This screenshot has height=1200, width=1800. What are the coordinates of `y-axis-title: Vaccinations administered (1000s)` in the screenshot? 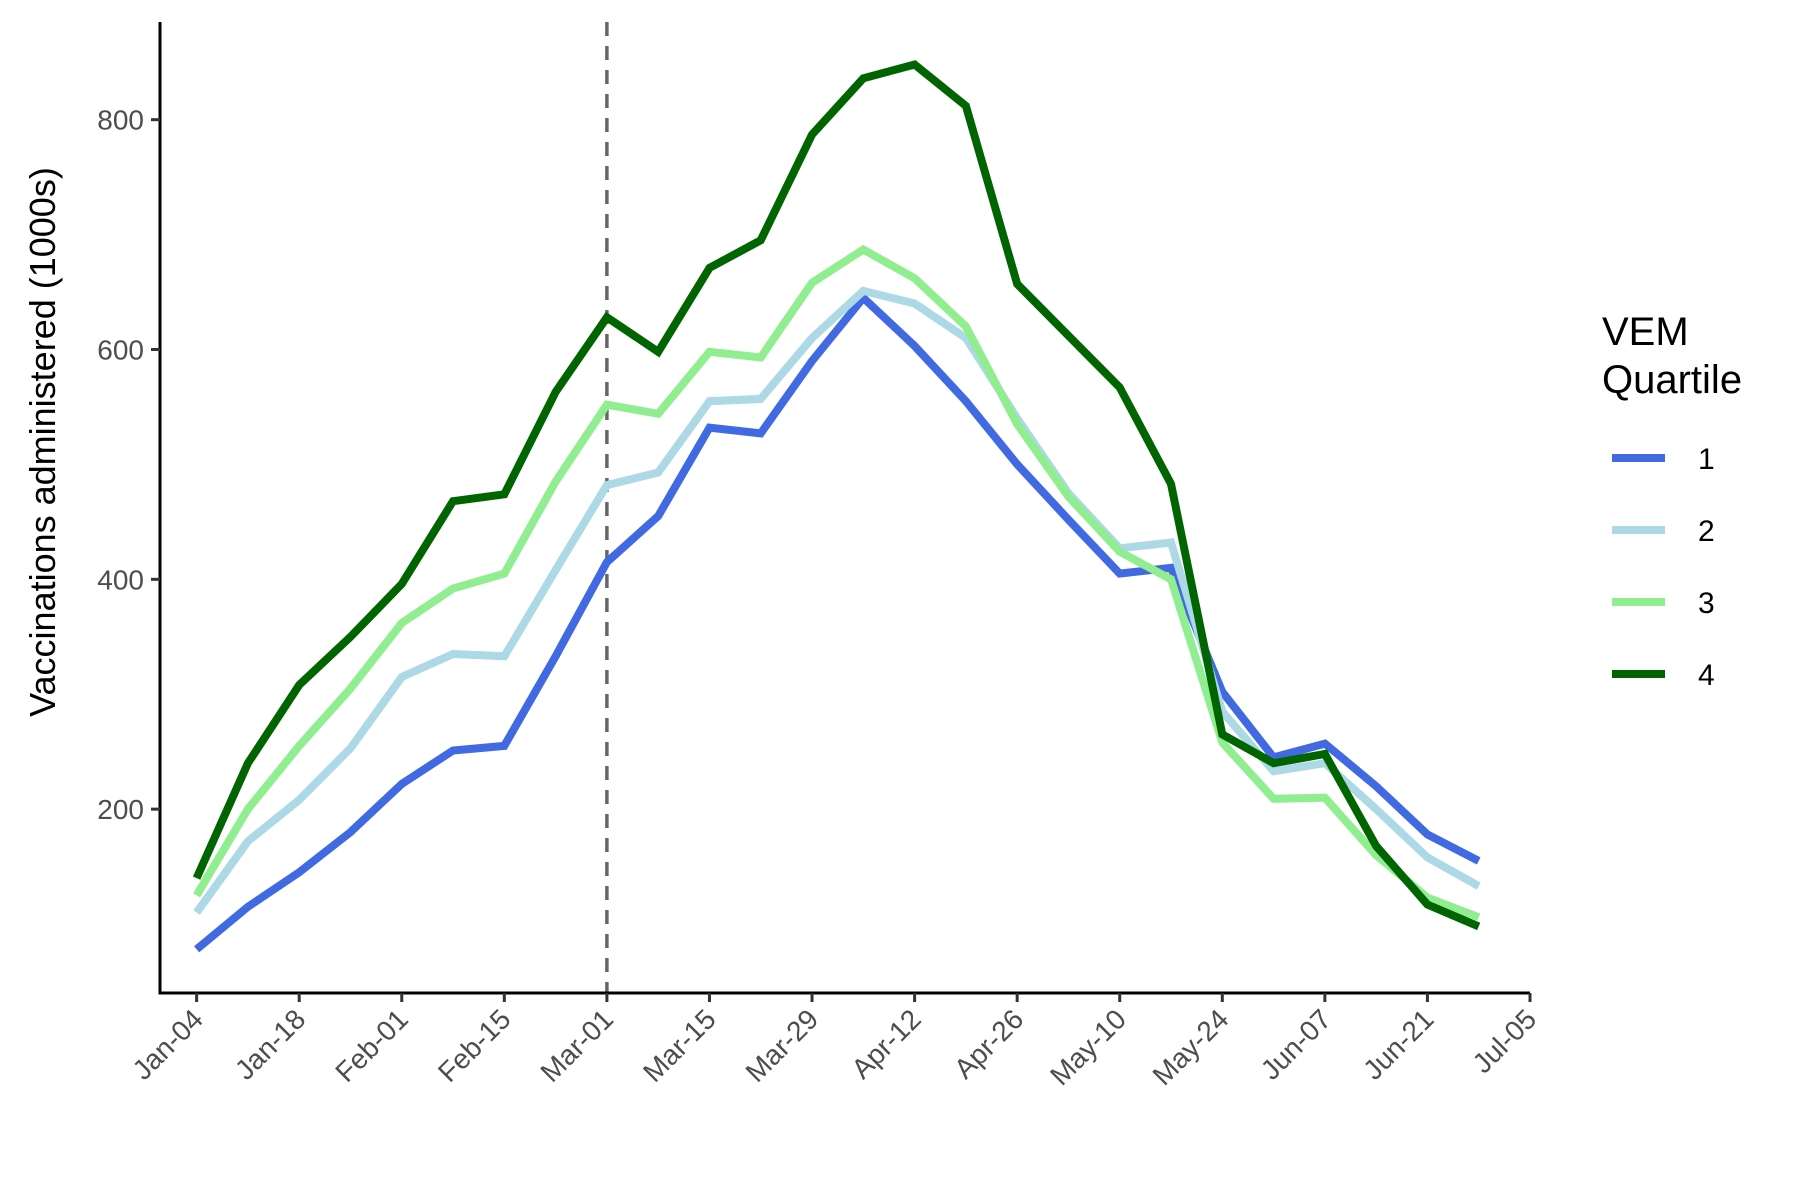 It's located at (42, 442).